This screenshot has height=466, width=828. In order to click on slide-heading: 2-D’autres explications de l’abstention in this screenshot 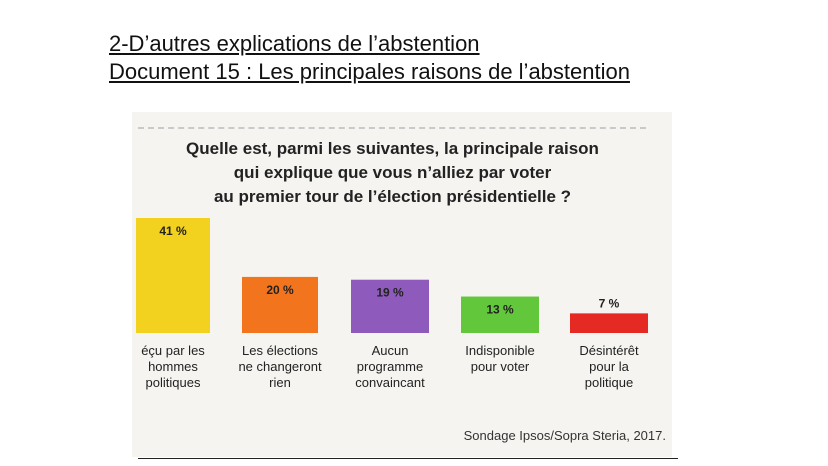, I will do `click(294, 43)`.